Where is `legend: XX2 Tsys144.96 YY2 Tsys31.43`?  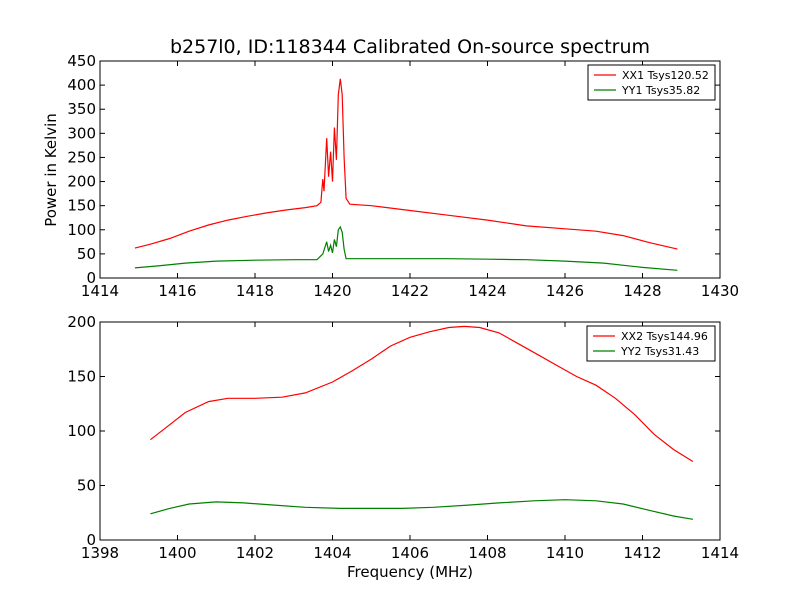 legend: XX2 Tsys144.96 YY2 Tsys31.43 is located at coordinates (651, 343).